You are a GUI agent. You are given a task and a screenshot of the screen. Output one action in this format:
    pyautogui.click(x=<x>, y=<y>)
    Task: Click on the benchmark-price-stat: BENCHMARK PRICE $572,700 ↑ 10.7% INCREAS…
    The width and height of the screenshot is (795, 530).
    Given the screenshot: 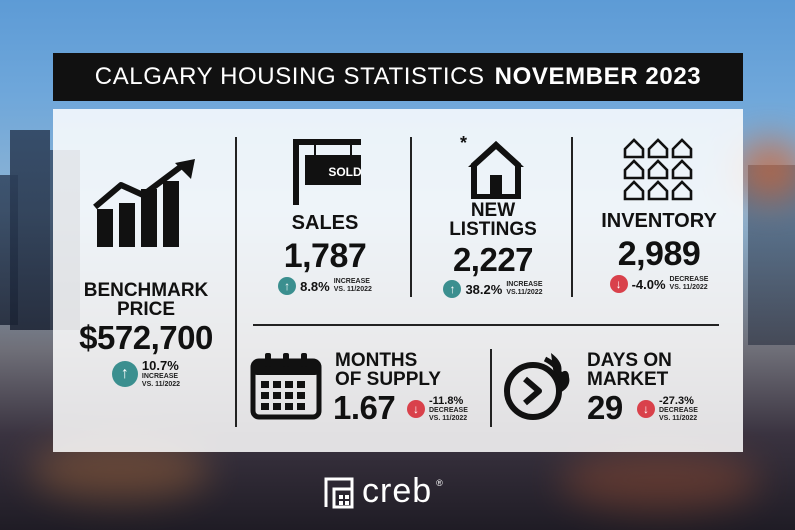 What is the action you would take?
    pyautogui.click(x=146, y=274)
    